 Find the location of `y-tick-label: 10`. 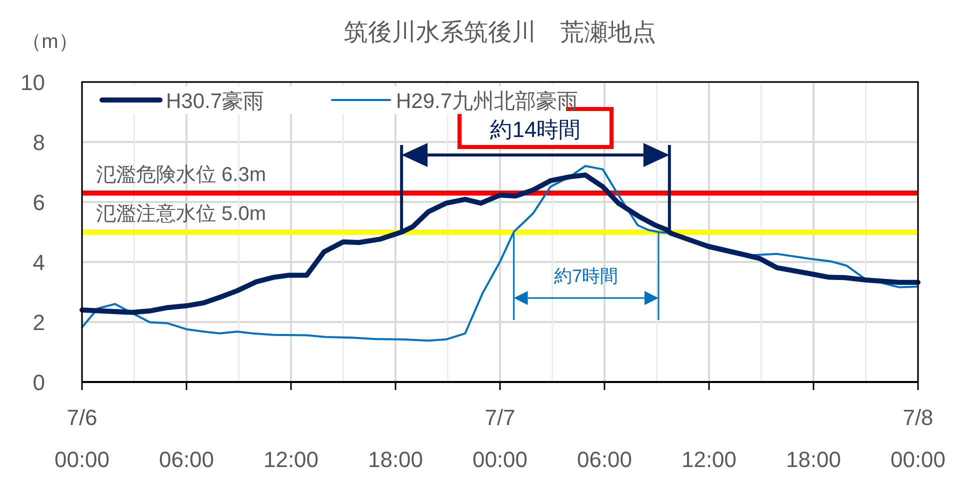

y-tick-label: 10 is located at coordinates (32, 82).